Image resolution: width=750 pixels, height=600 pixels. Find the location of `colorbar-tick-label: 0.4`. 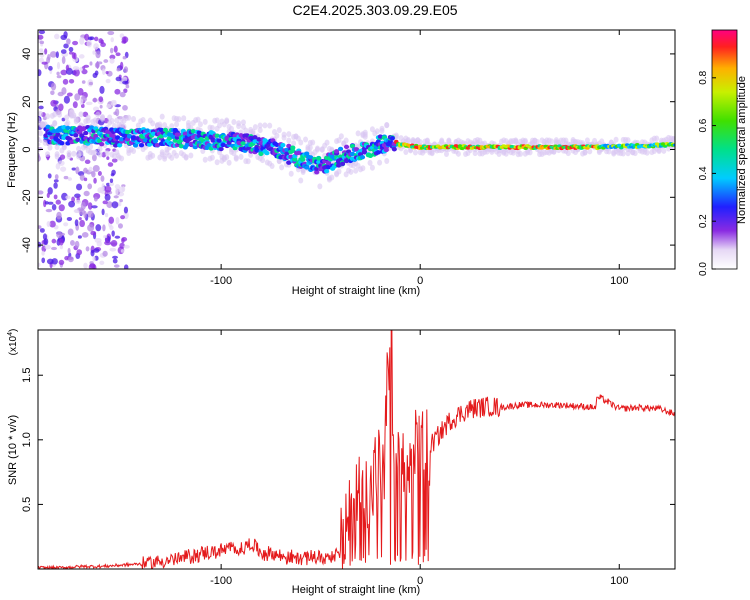

colorbar-tick-label: 0.4 is located at coordinates (703, 173).